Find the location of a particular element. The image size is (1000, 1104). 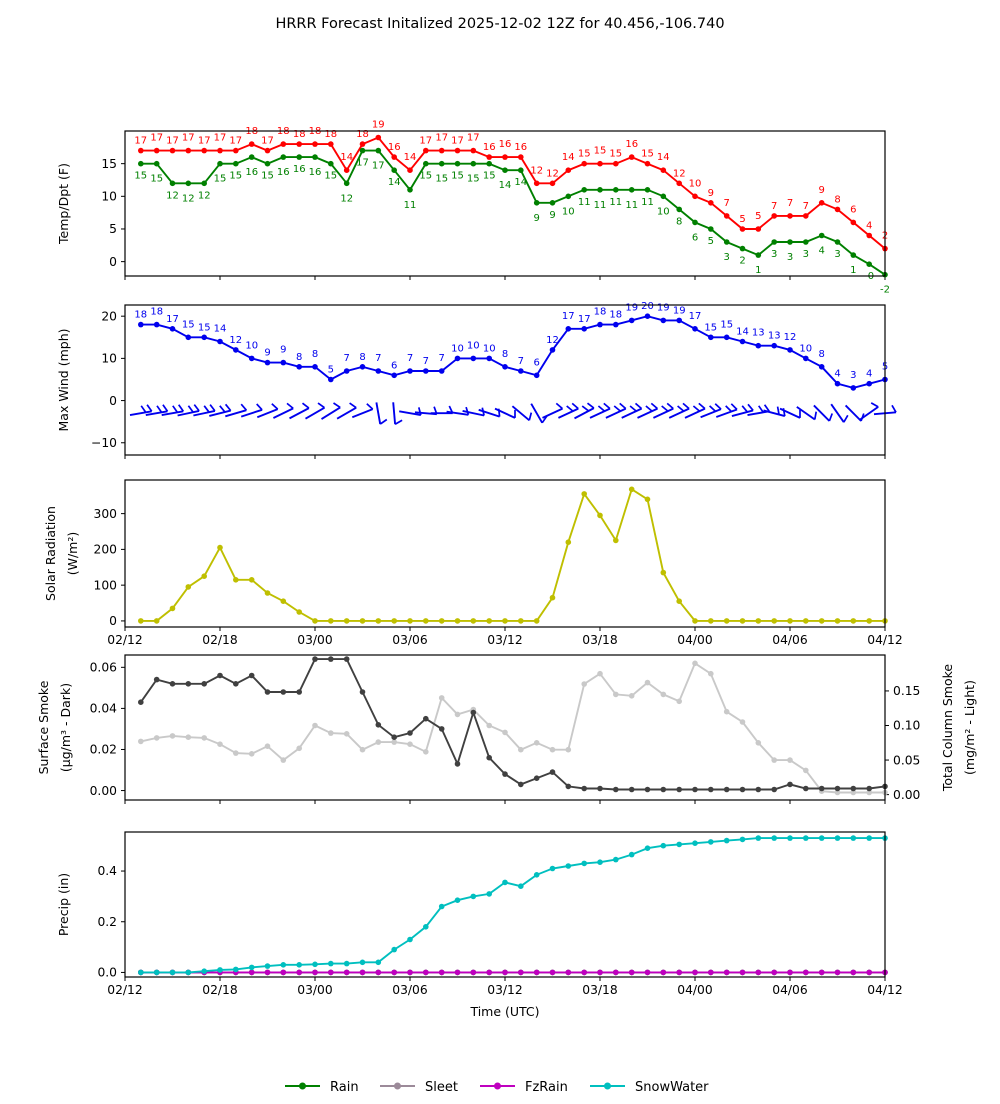

dewpoint-value-label: 5 is located at coordinates (711, 241).